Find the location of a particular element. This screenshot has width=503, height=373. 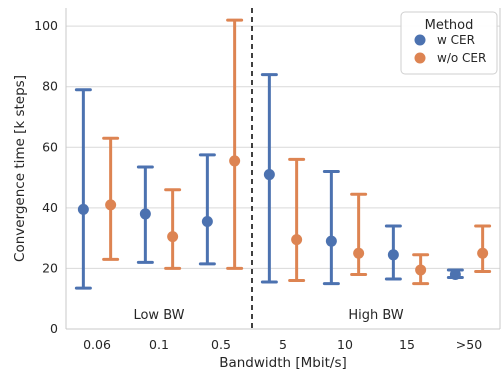

legend-label: w CER is located at coordinates (456, 40).